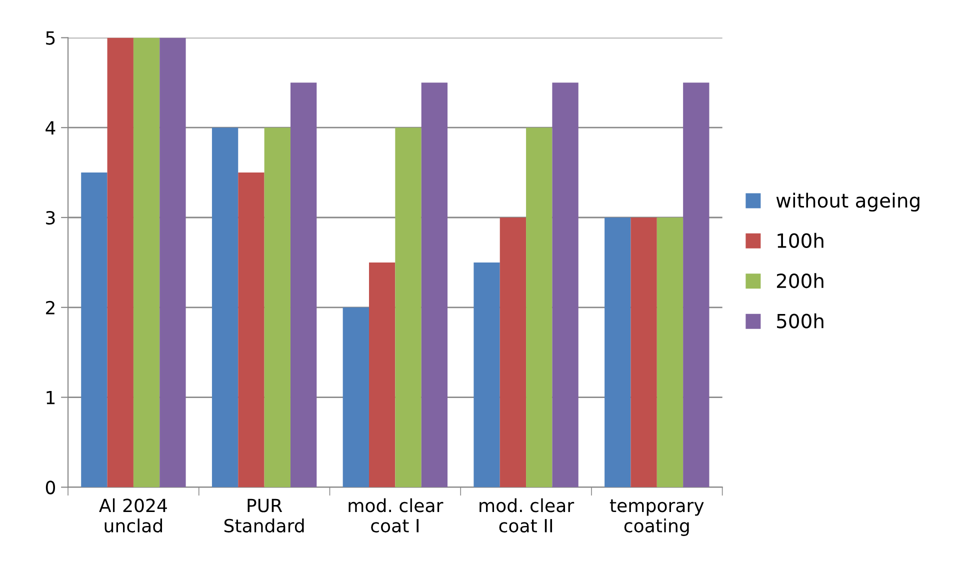  What do you see at coordinates (50, 307) in the screenshot?
I see `y-tick-label: 2` at bounding box center [50, 307].